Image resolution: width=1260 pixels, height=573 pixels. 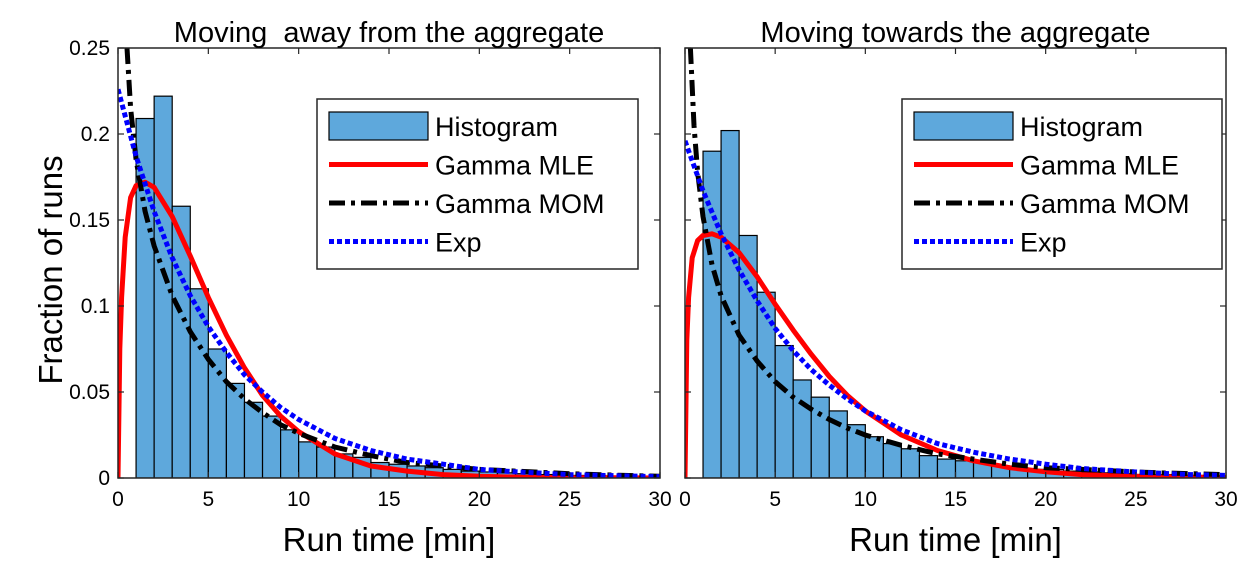 What do you see at coordinates (104, 478) in the screenshot?
I see `y-tick-label: 0` at bounding box center [104, 478].